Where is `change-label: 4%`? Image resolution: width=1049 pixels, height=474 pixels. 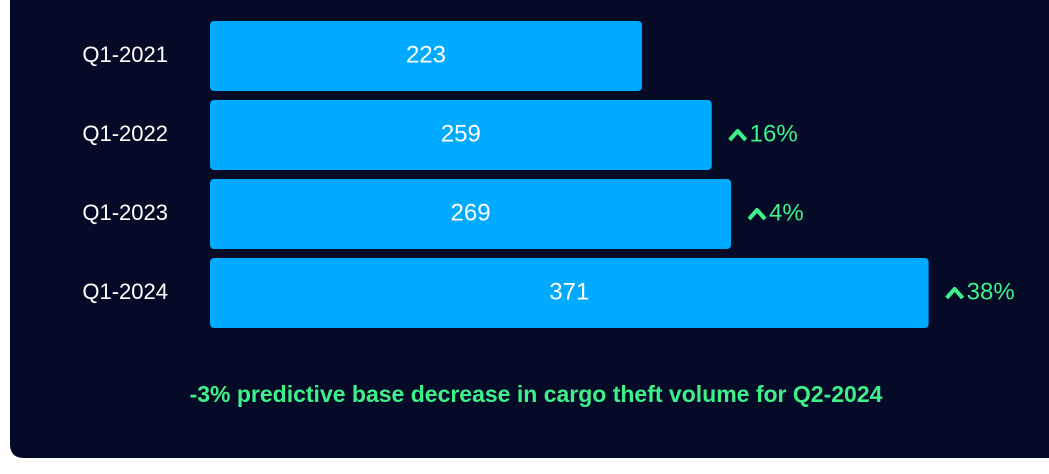 change-label: 4% is located at coordinates (786, 212).